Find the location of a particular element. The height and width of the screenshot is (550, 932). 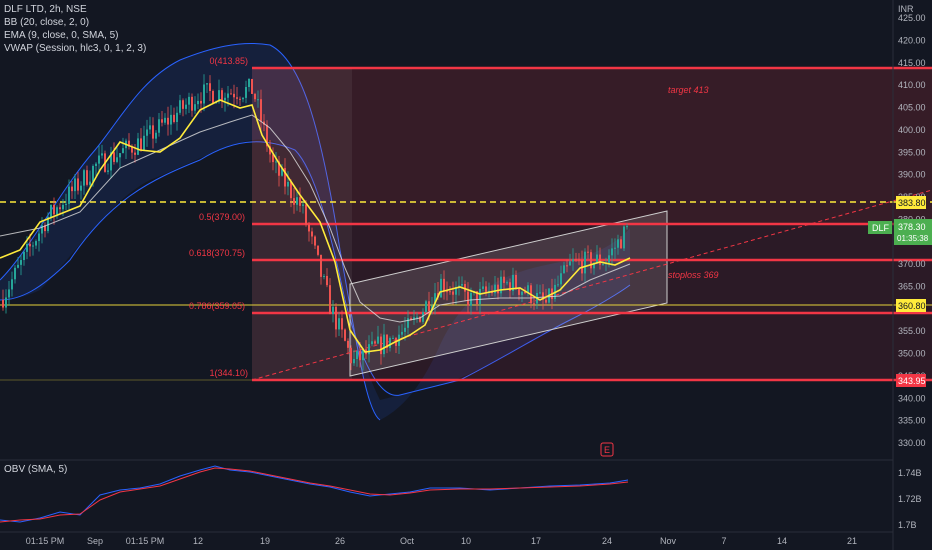

ticker-tag-bg is located at coordinates (880, 227).